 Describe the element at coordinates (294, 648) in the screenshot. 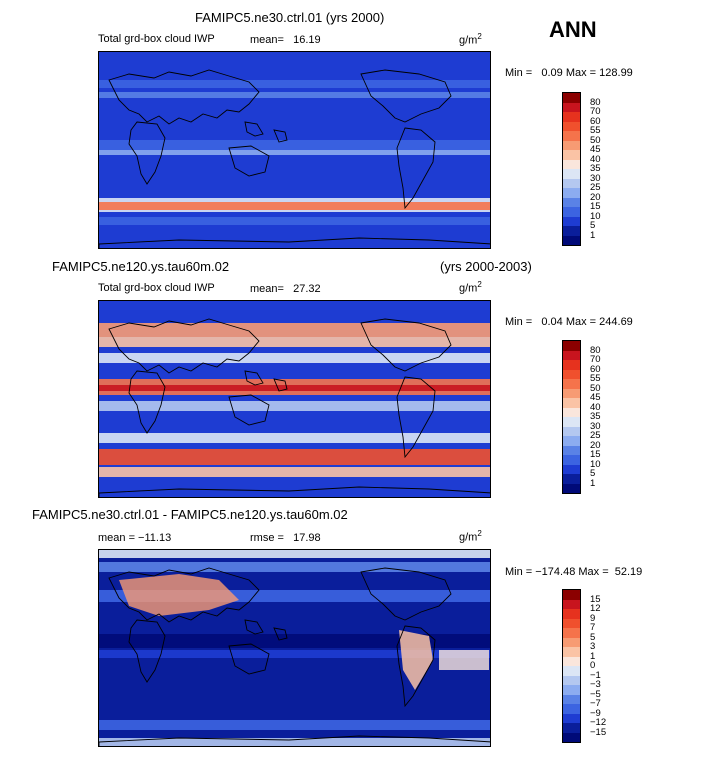

I see `panel-3-map` at that location.